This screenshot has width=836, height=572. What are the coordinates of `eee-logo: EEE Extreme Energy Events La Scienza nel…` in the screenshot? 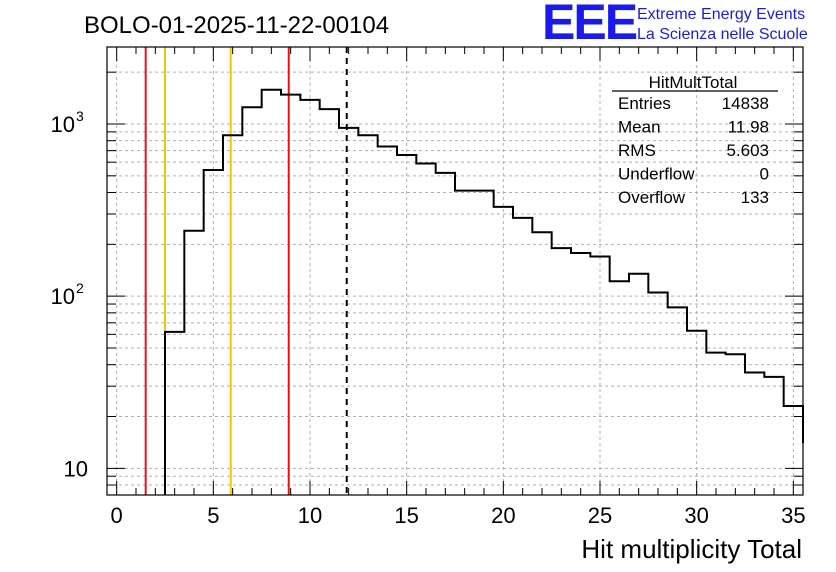 It's located at (675, 25).